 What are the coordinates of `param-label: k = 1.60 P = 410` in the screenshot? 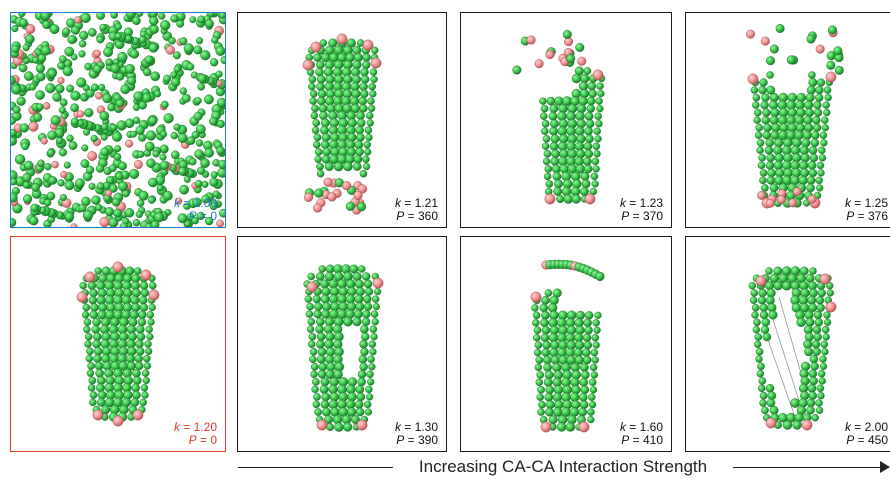 It's located at (641, 434).